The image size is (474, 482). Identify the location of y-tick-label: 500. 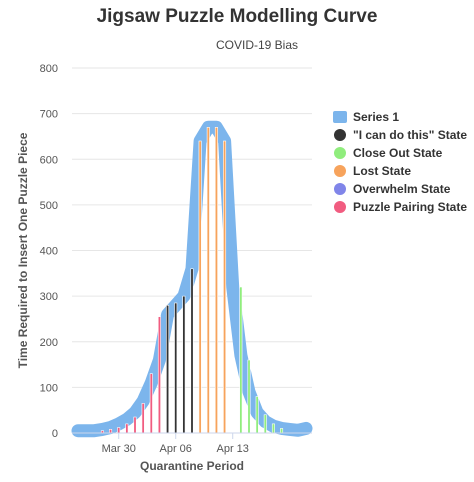
(49, 206).